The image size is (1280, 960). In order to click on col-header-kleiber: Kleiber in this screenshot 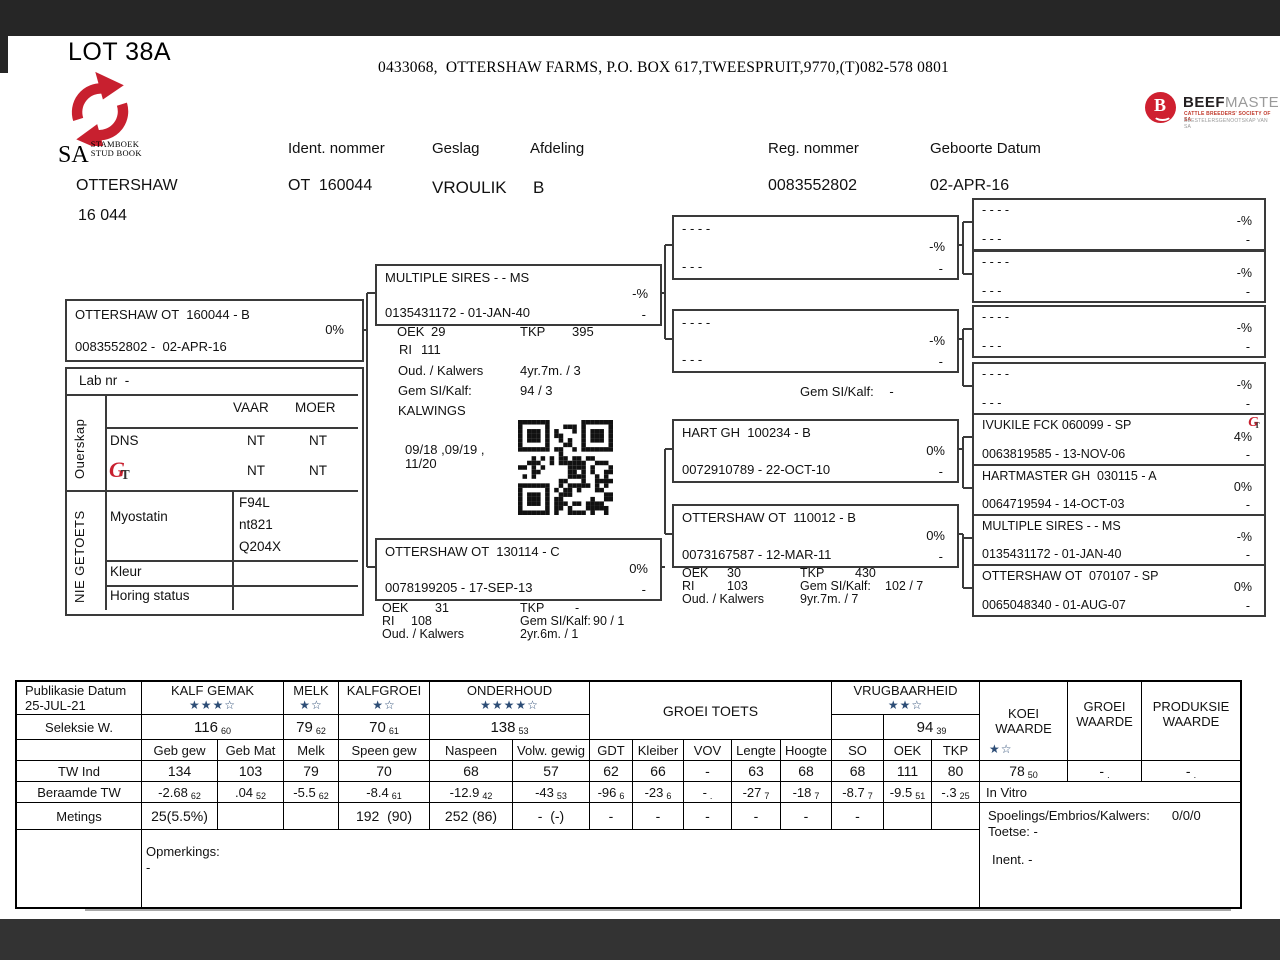, I will do `click(658, 750)`.